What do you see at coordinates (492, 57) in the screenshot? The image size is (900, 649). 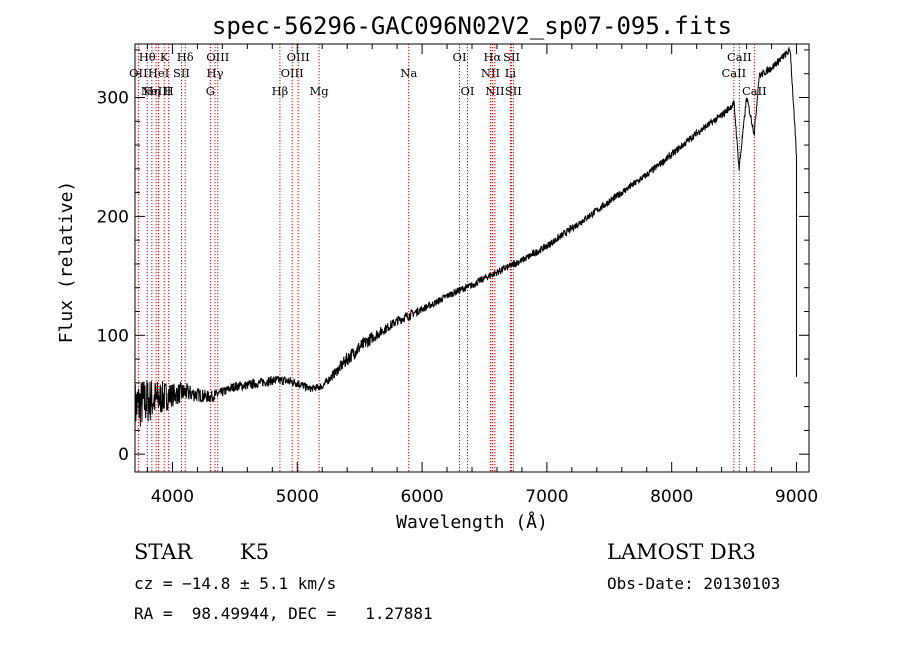 I see `line-label-20: Hα` at bounding box center [492, 57].